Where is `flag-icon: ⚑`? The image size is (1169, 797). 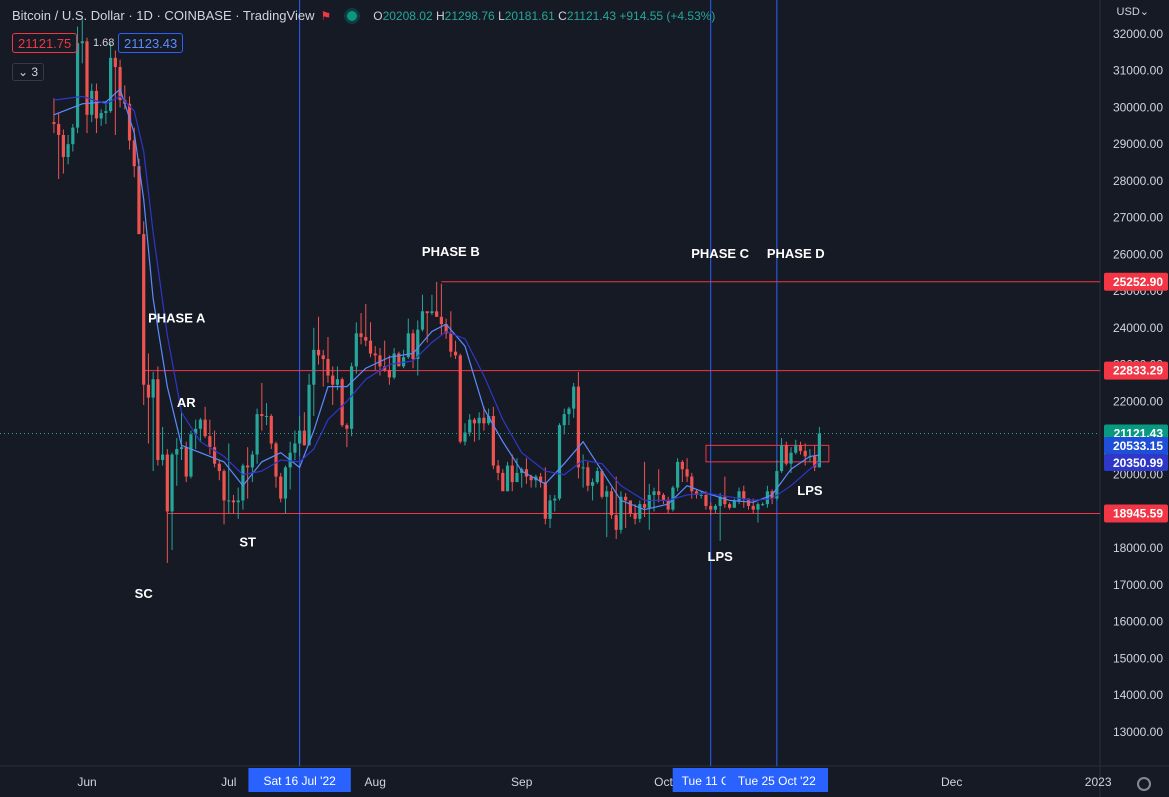 flag-icon: ⚑ is located at coordinates (326, 15).